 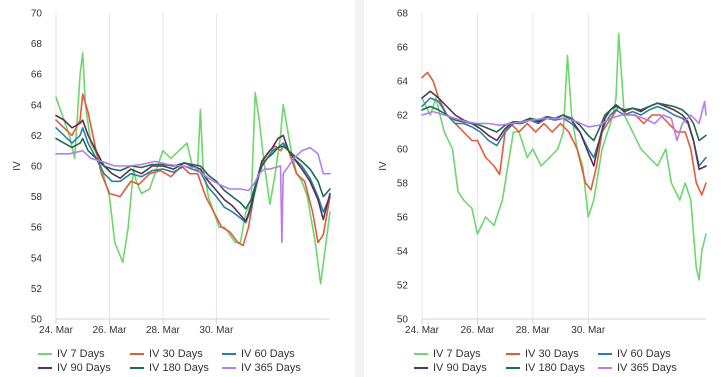 What do you see at coordinates (359, 188) in the screenshot?
I see `panel-divider` at bounding box center [359, 188].